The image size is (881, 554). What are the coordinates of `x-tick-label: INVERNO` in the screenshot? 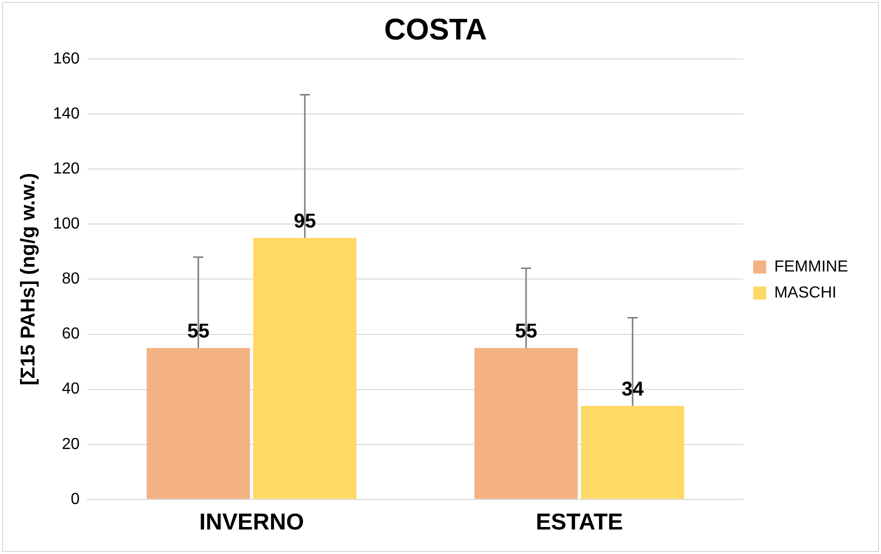 It's located at (251, 521).